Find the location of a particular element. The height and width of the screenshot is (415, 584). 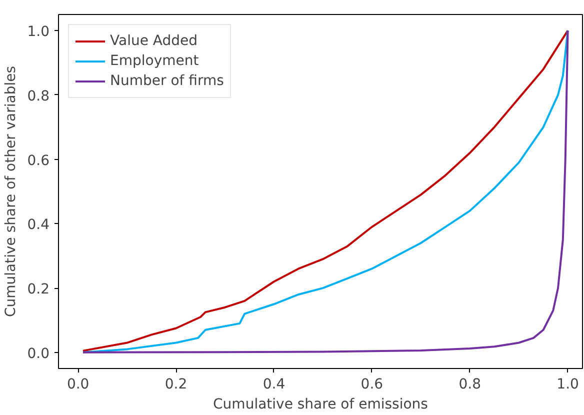

x-tick-label: 1.0 is located at coordinates (567, 384).